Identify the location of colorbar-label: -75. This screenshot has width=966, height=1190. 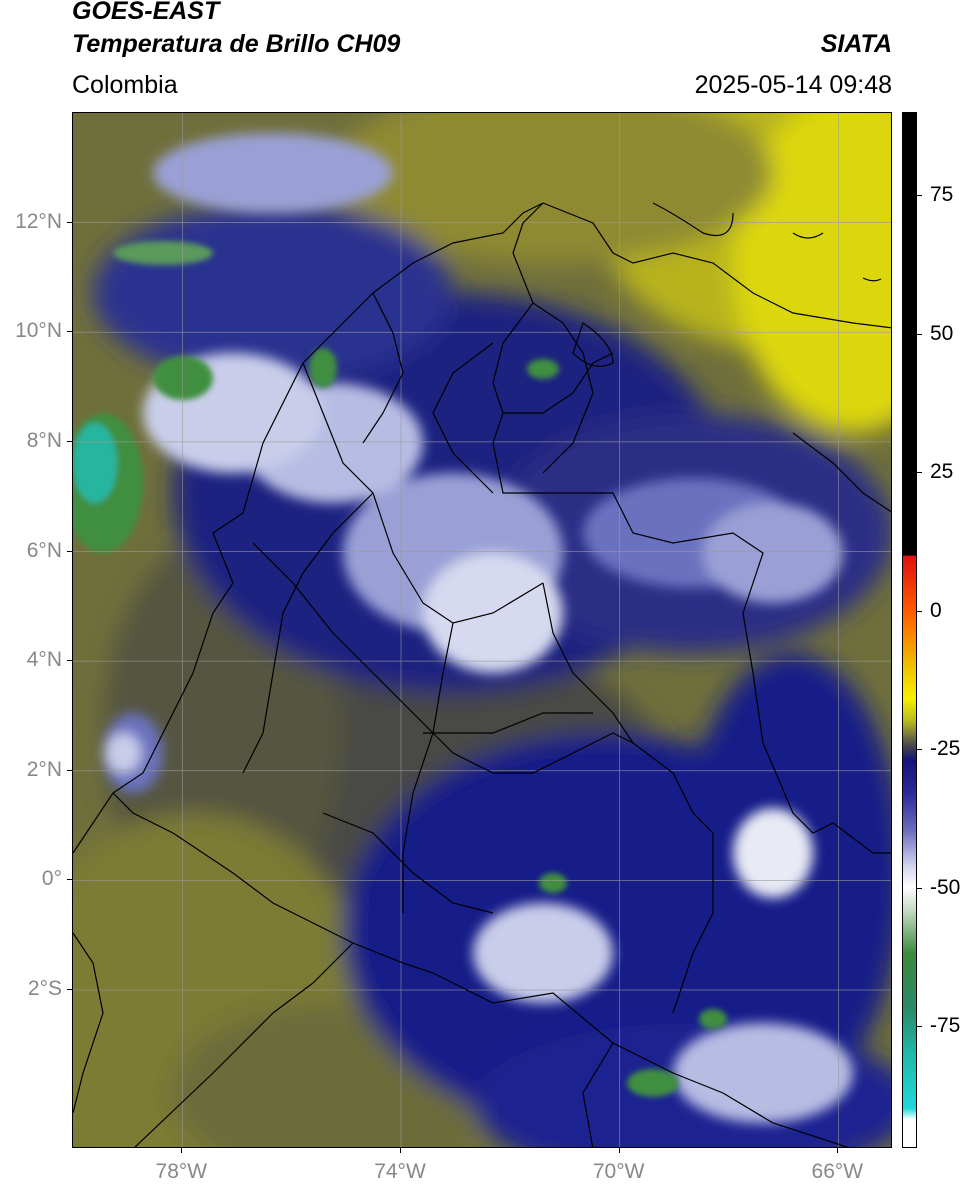
(945, 1026).